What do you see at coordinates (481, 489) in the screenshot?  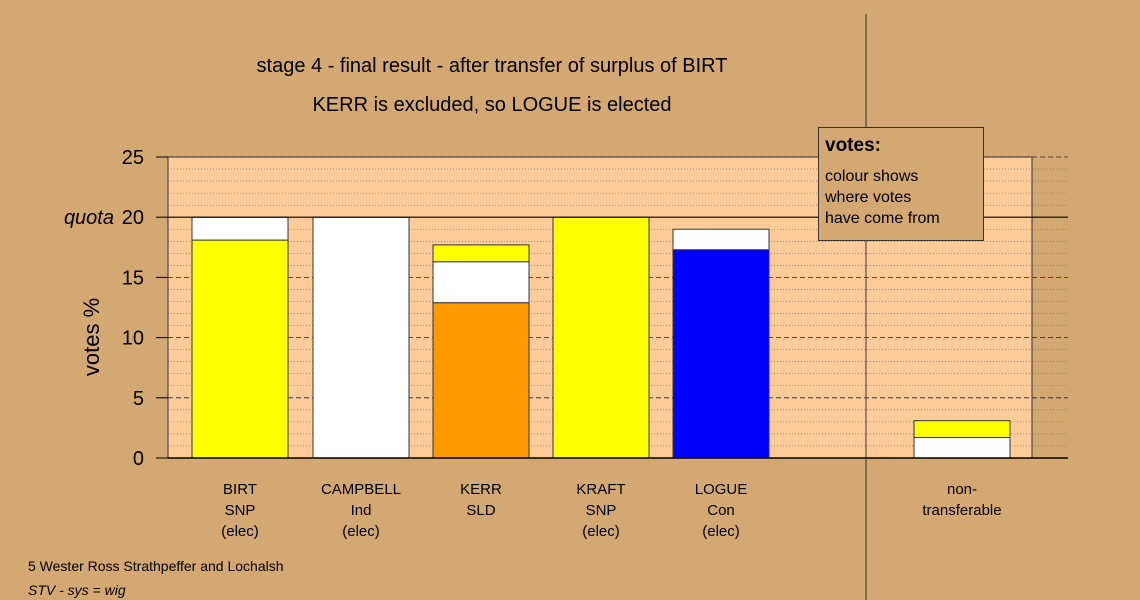 I see `x-category-label: KERR` at bounding box center [481, 489].